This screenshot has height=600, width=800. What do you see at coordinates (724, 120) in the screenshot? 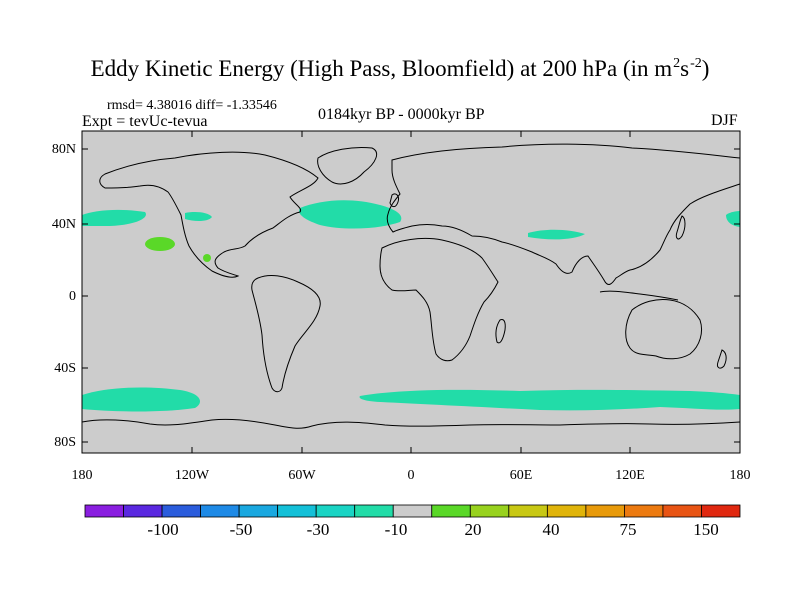
I see `season-label: DJF` at bounding box center [724, 120].